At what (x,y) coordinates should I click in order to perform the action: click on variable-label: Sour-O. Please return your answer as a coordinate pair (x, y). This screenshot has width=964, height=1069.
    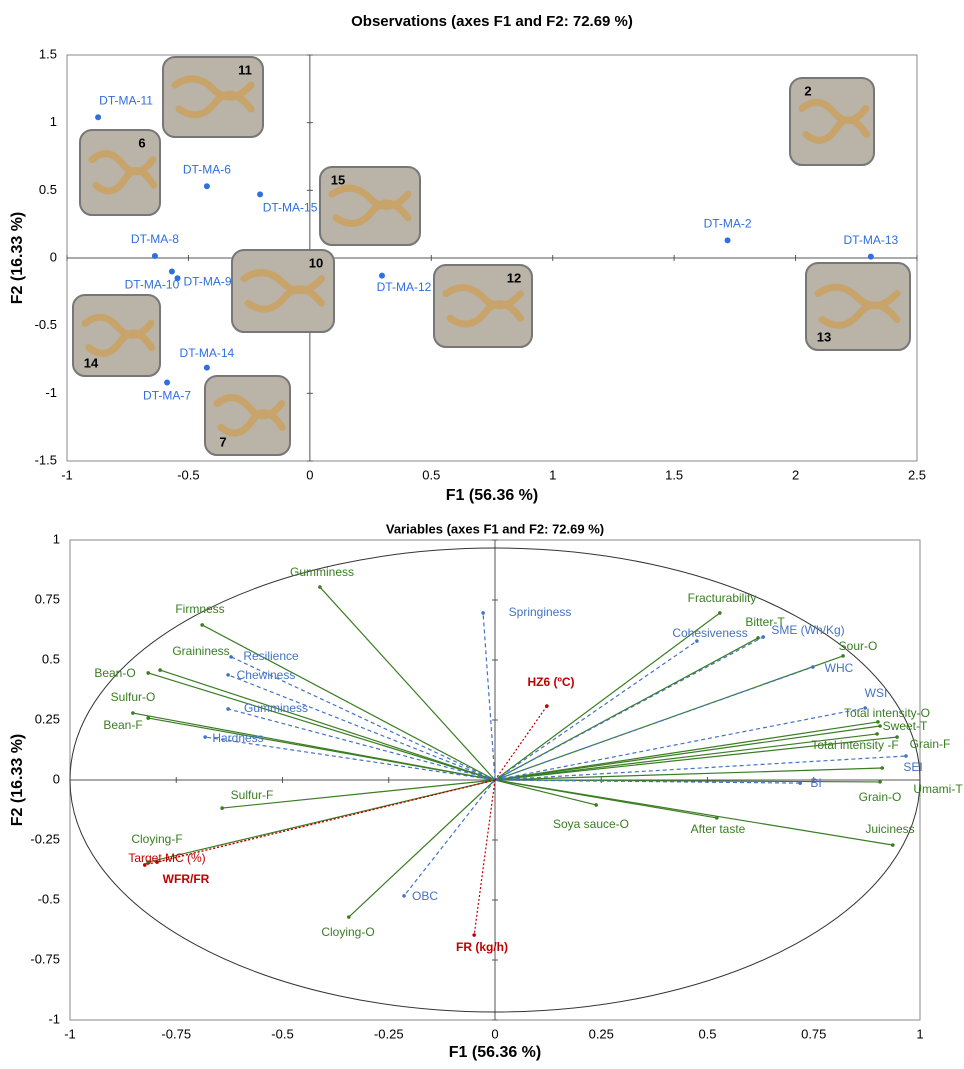
    Looking at the image, I should click on (858, 646).